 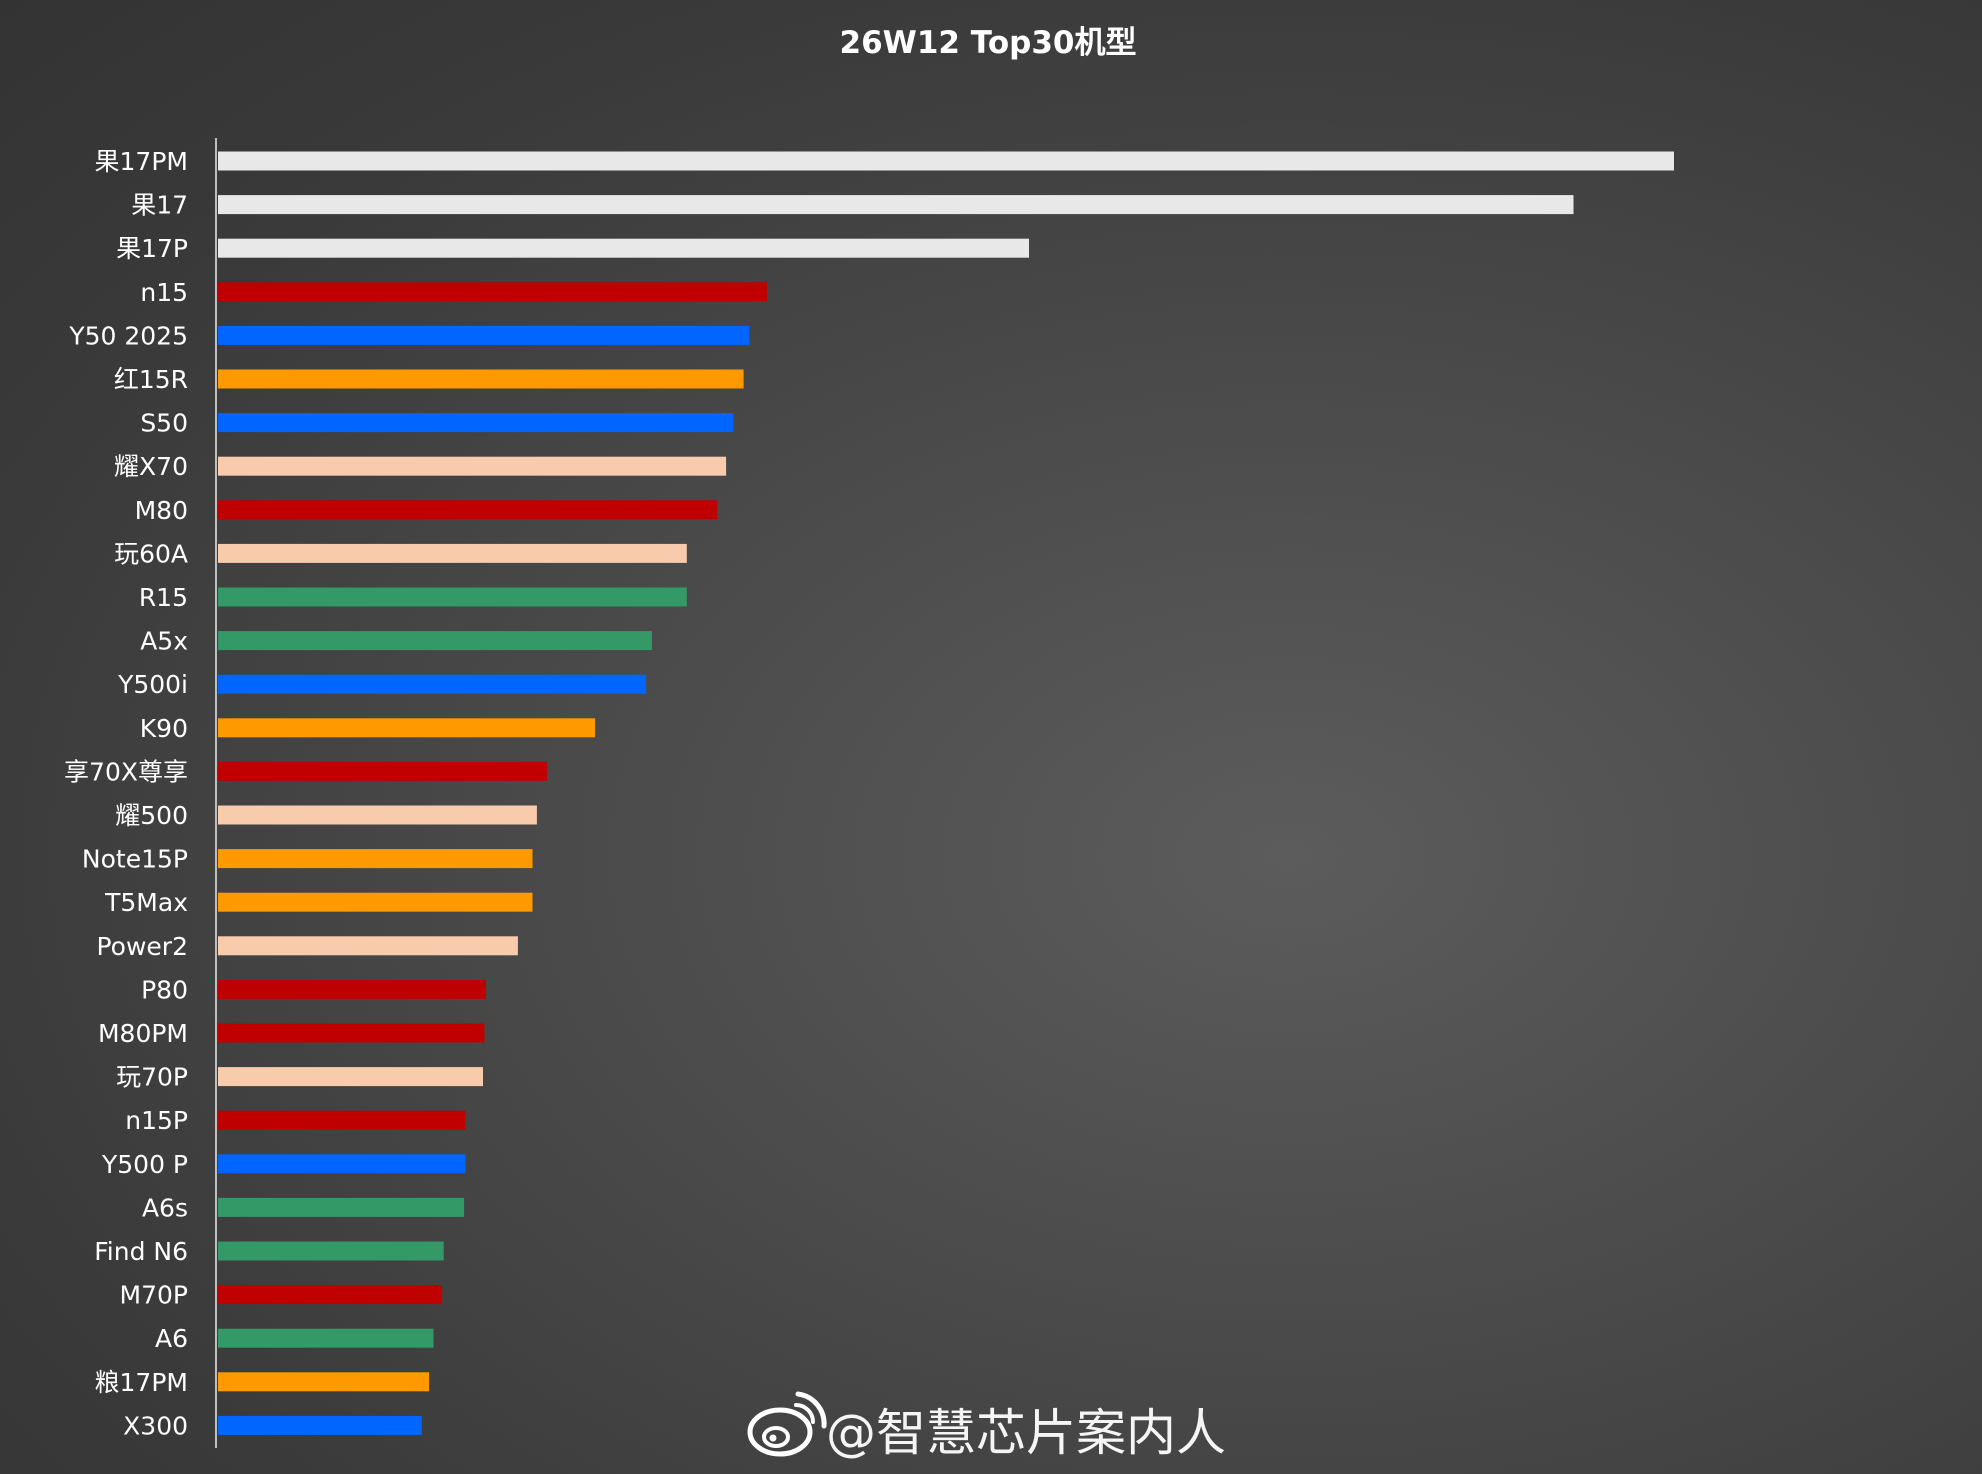 I want to click on weibo-logo-icon, so click(x=787, y=1424).